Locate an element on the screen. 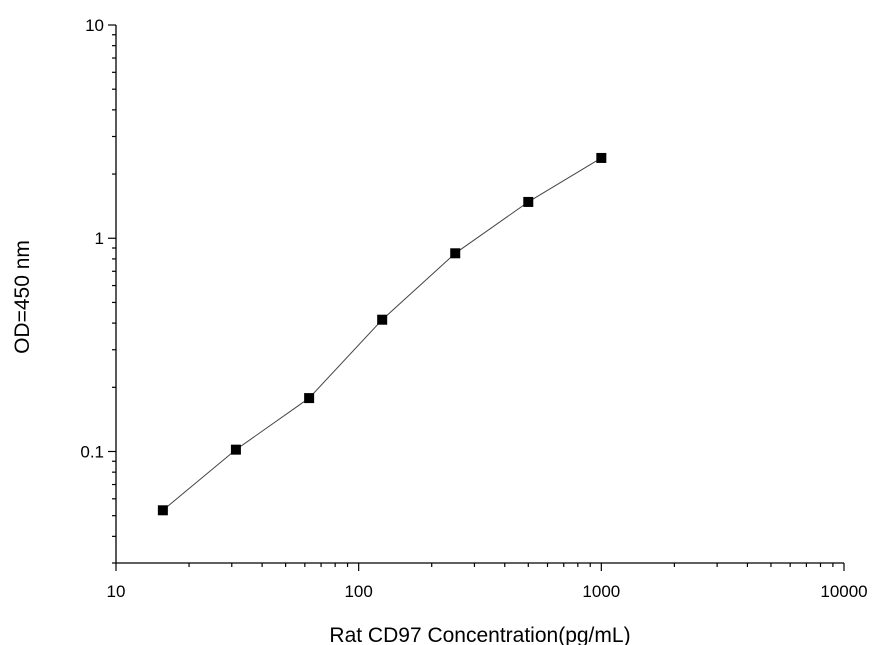  y-tick-label: 1 is located at coordinates (99, 238).